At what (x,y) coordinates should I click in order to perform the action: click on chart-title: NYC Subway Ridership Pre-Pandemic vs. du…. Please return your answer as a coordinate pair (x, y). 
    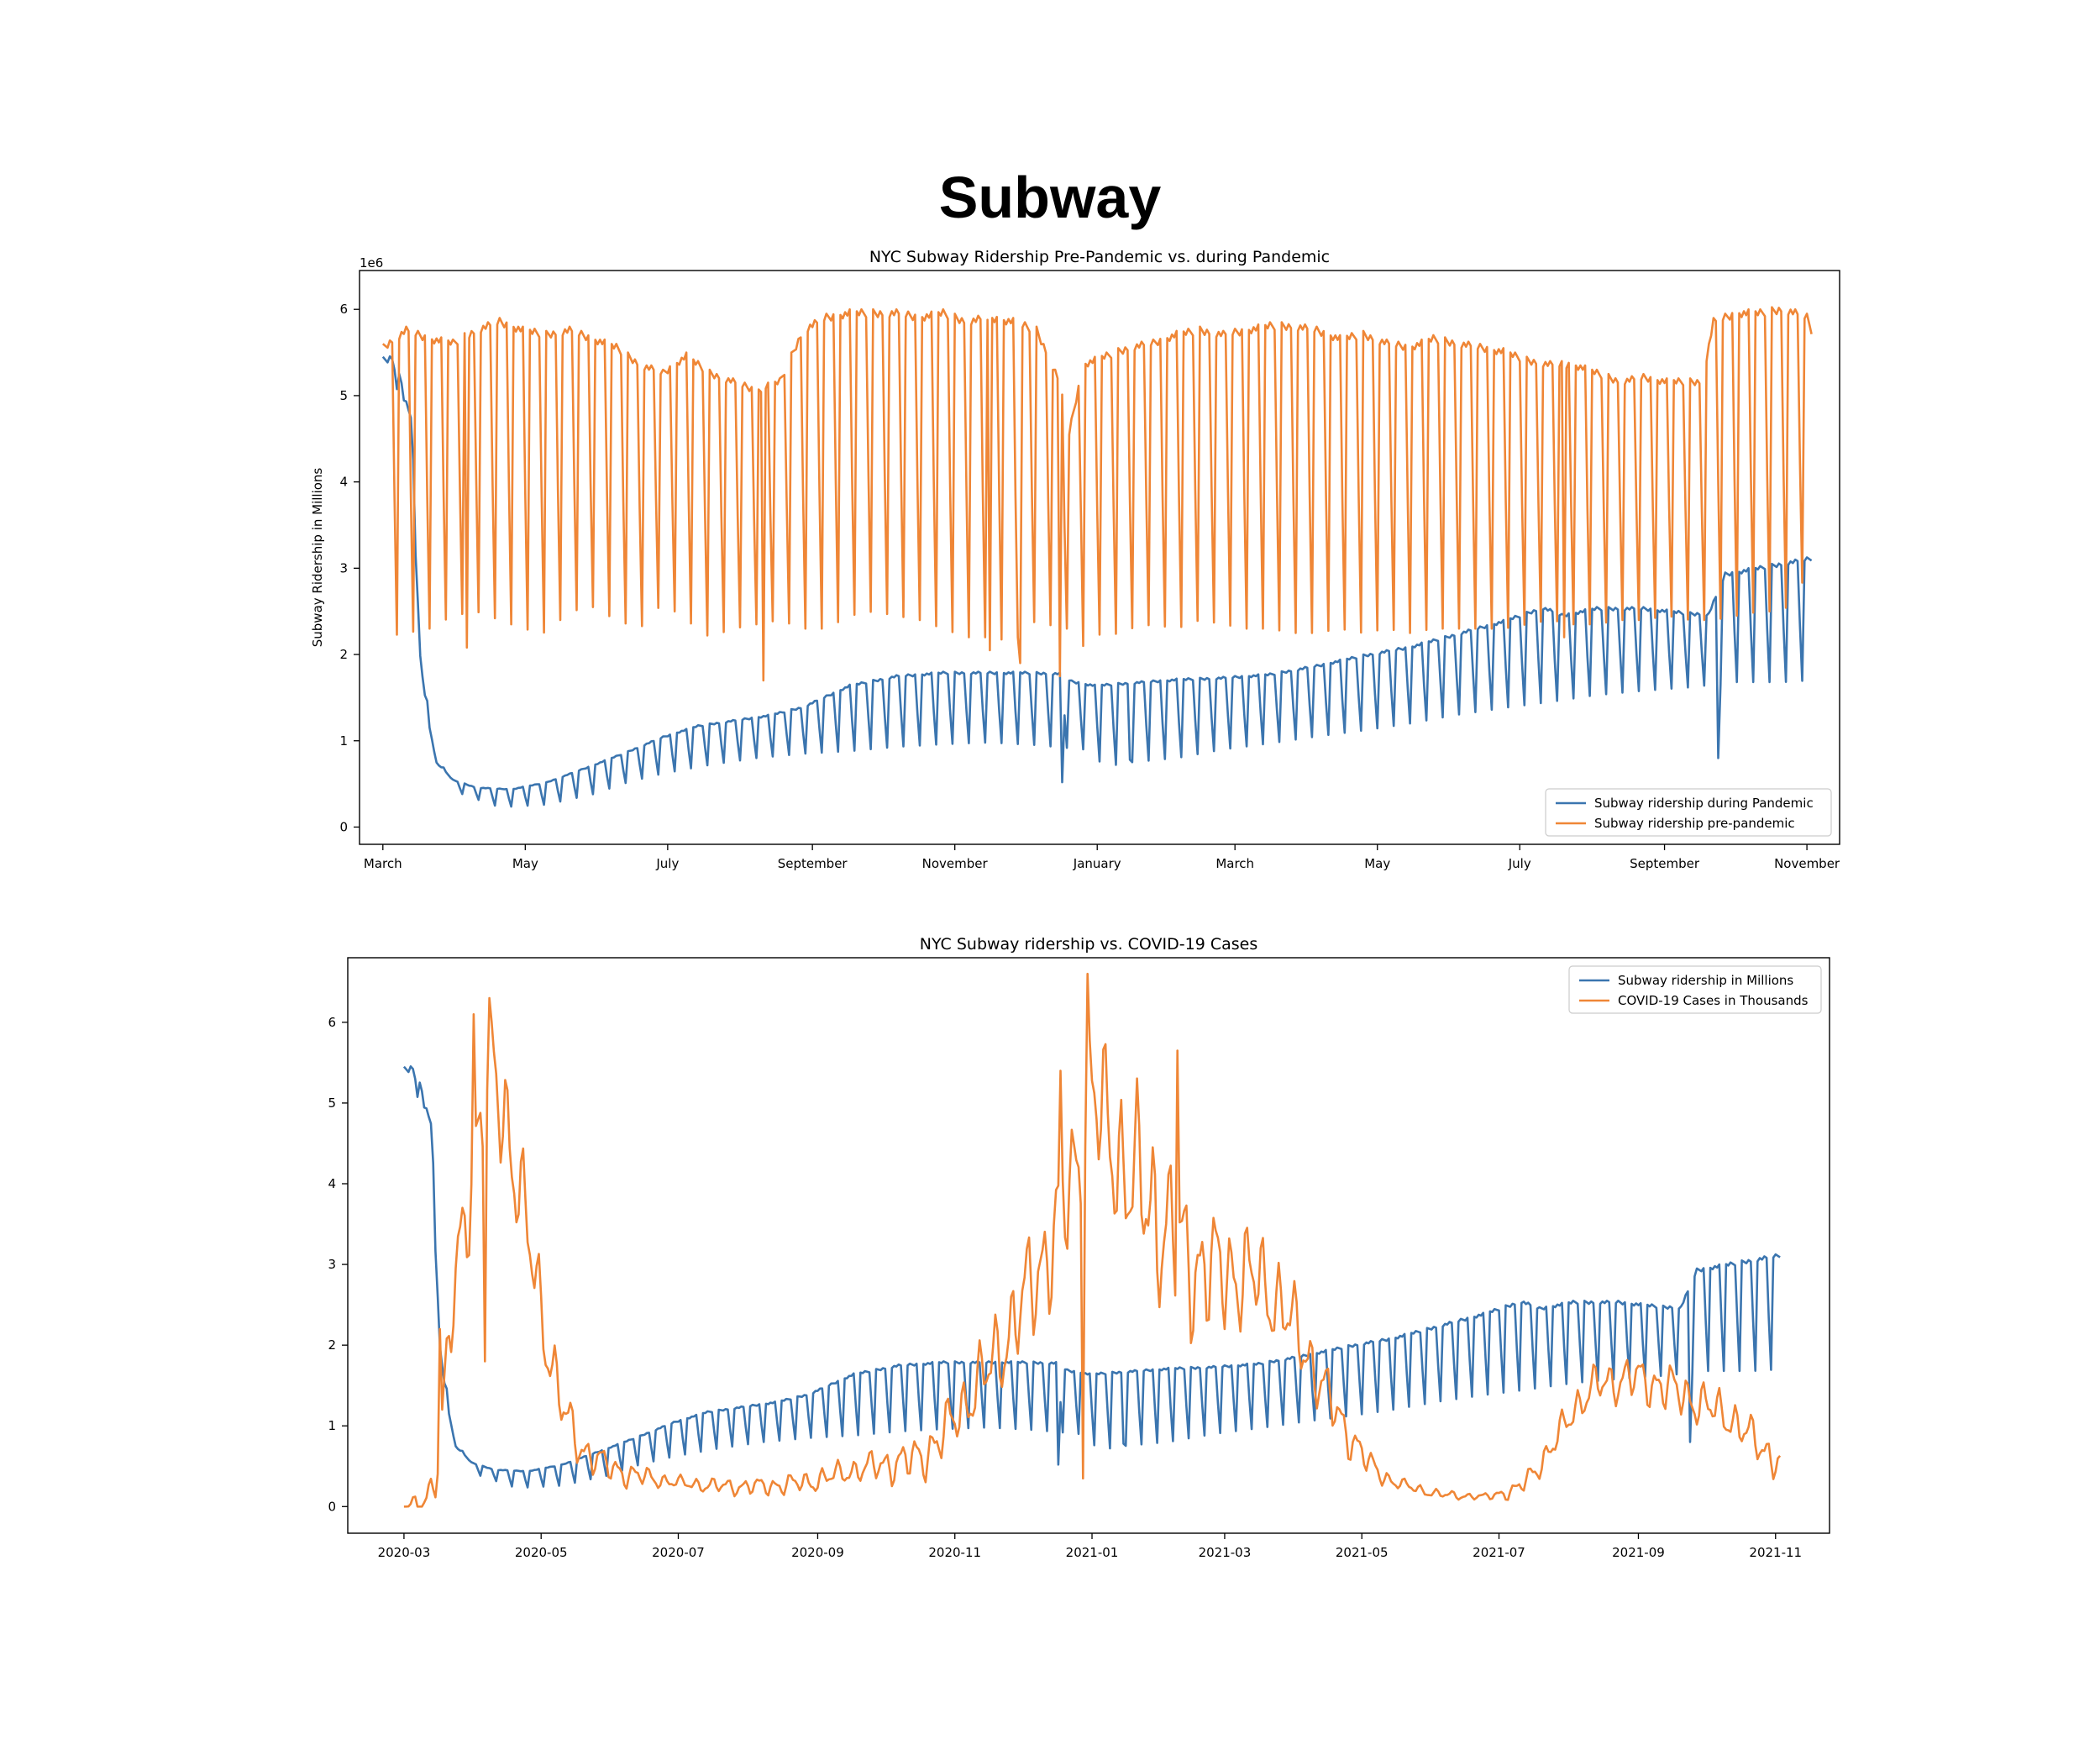
    Looking at the image, I should click on (1099, 257).